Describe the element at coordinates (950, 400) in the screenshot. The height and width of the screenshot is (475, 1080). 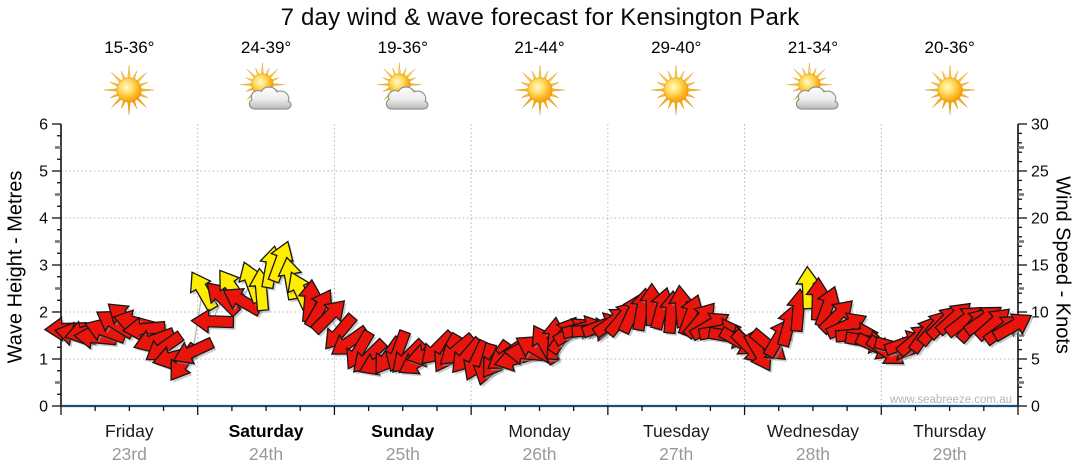
I see `watermark: www.seabreeze.com.au` at that location.